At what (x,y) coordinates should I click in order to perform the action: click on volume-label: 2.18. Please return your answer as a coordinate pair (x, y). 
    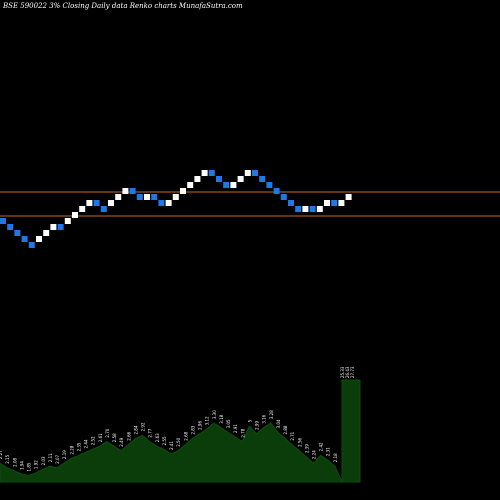
    Looking at the image, I should click on (335, 457).